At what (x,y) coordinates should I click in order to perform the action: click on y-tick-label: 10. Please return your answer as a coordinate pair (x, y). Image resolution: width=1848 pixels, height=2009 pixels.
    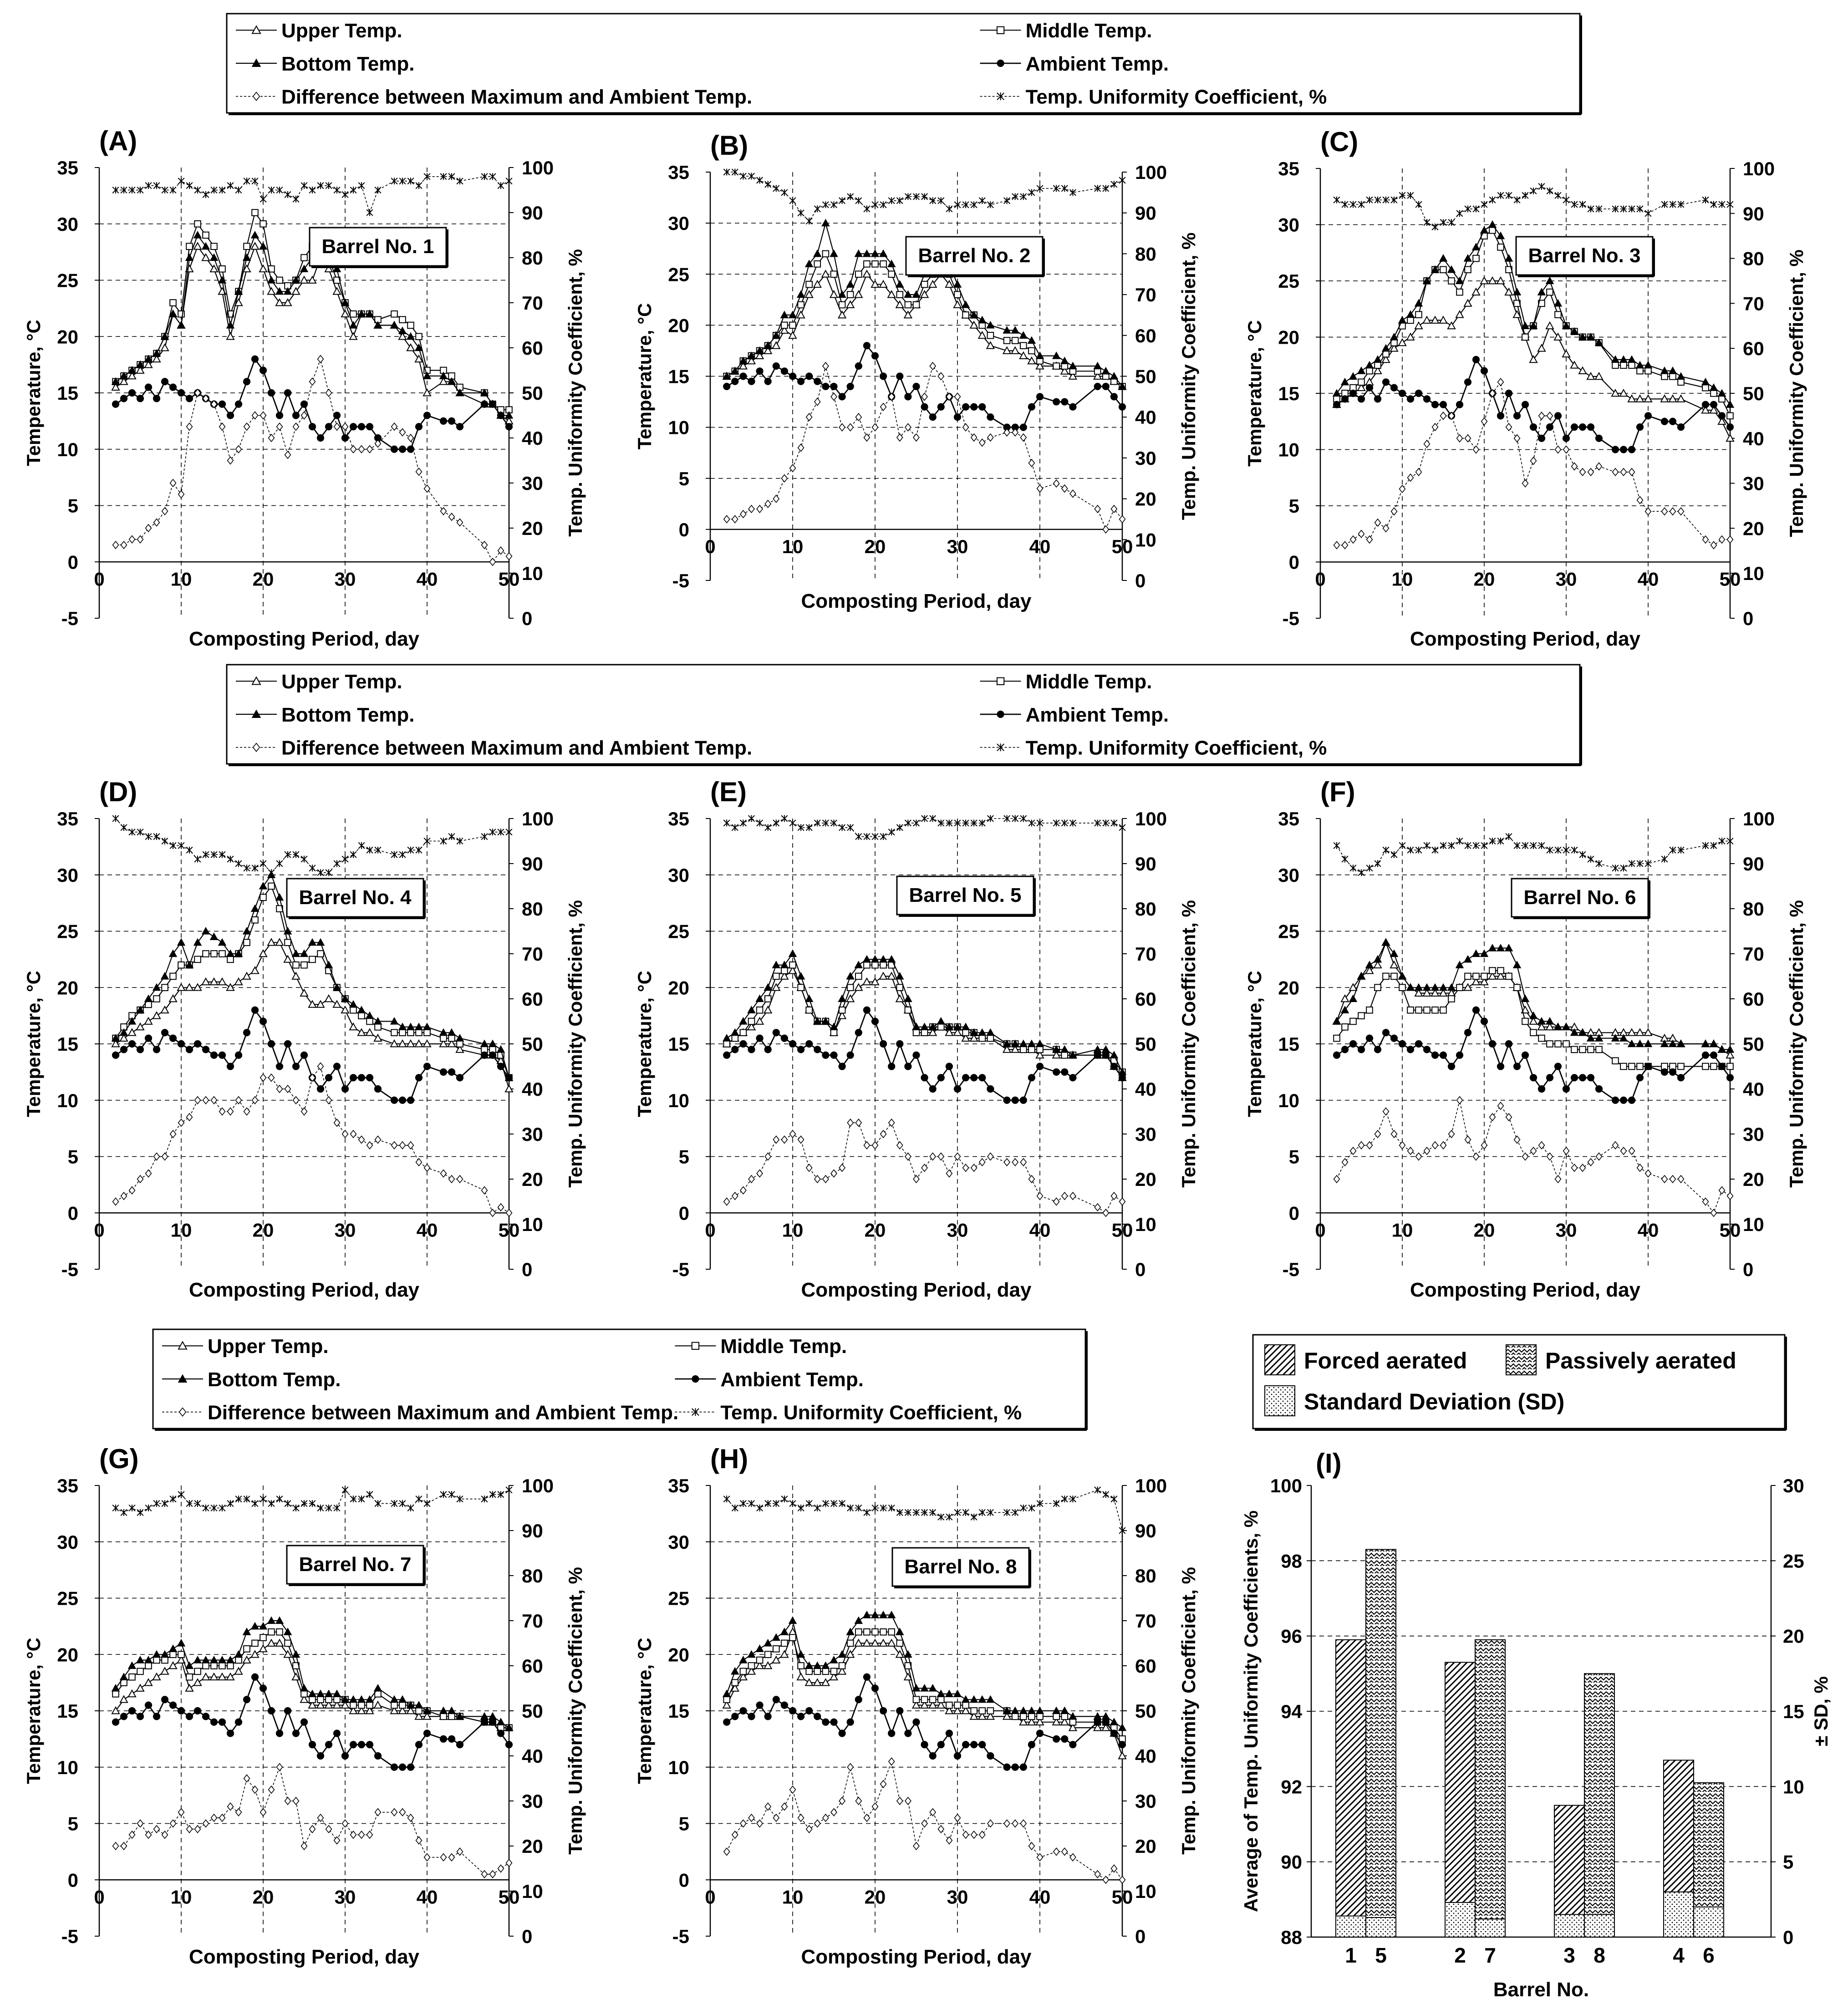
    Looking at the image, I should click on (67, 449).